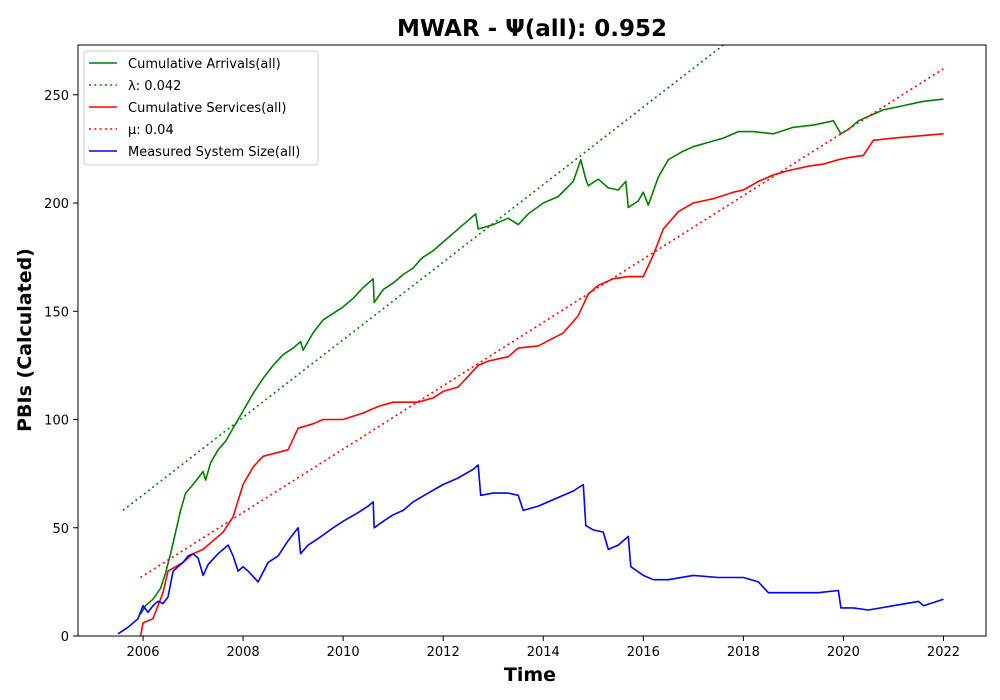 This screenshot has height=700, width=1000. Describe the element at coordinates (142, 652) in the screenshot. I see `x-tick-label: 2006` at that location.